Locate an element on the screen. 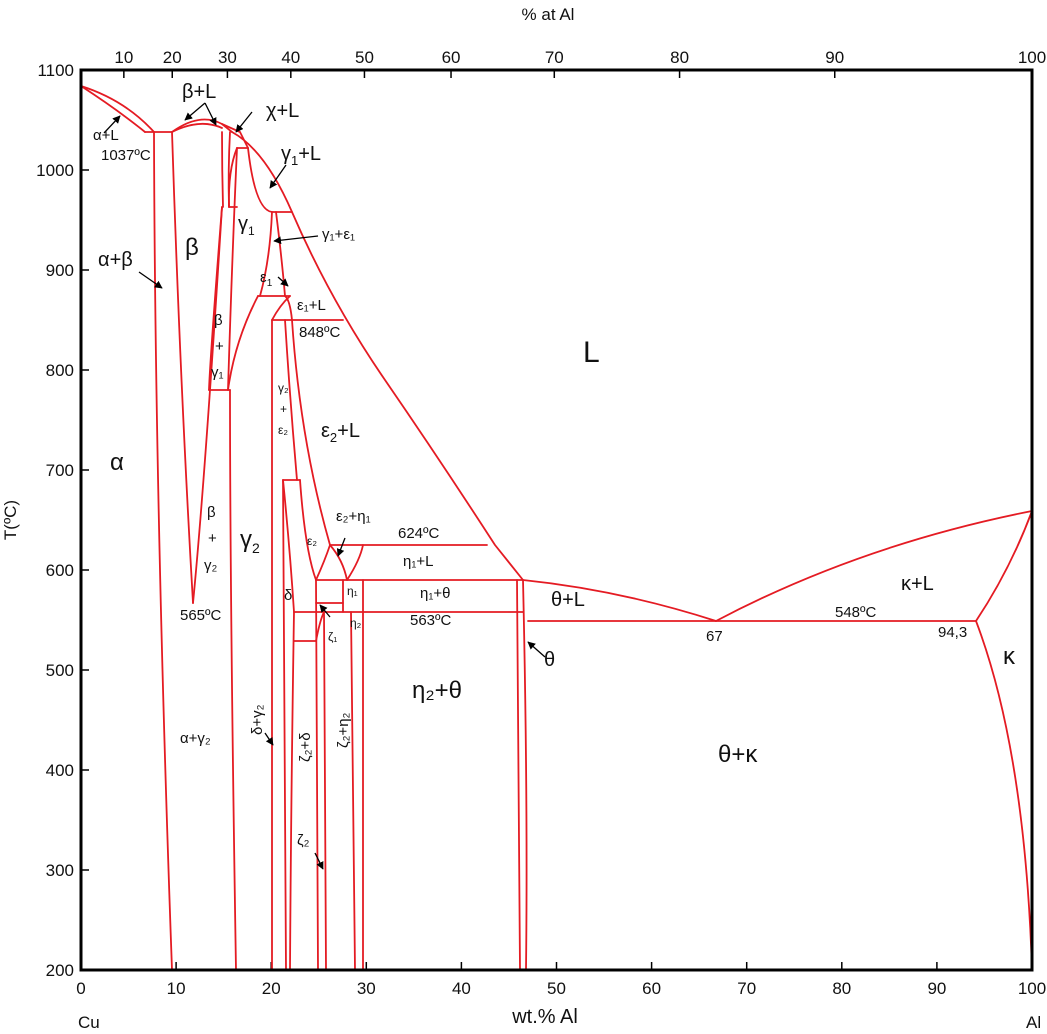 This screenshot has height=1034, width=1047. beta-gamma1-bottom-left is located at coordinates (215, 298).